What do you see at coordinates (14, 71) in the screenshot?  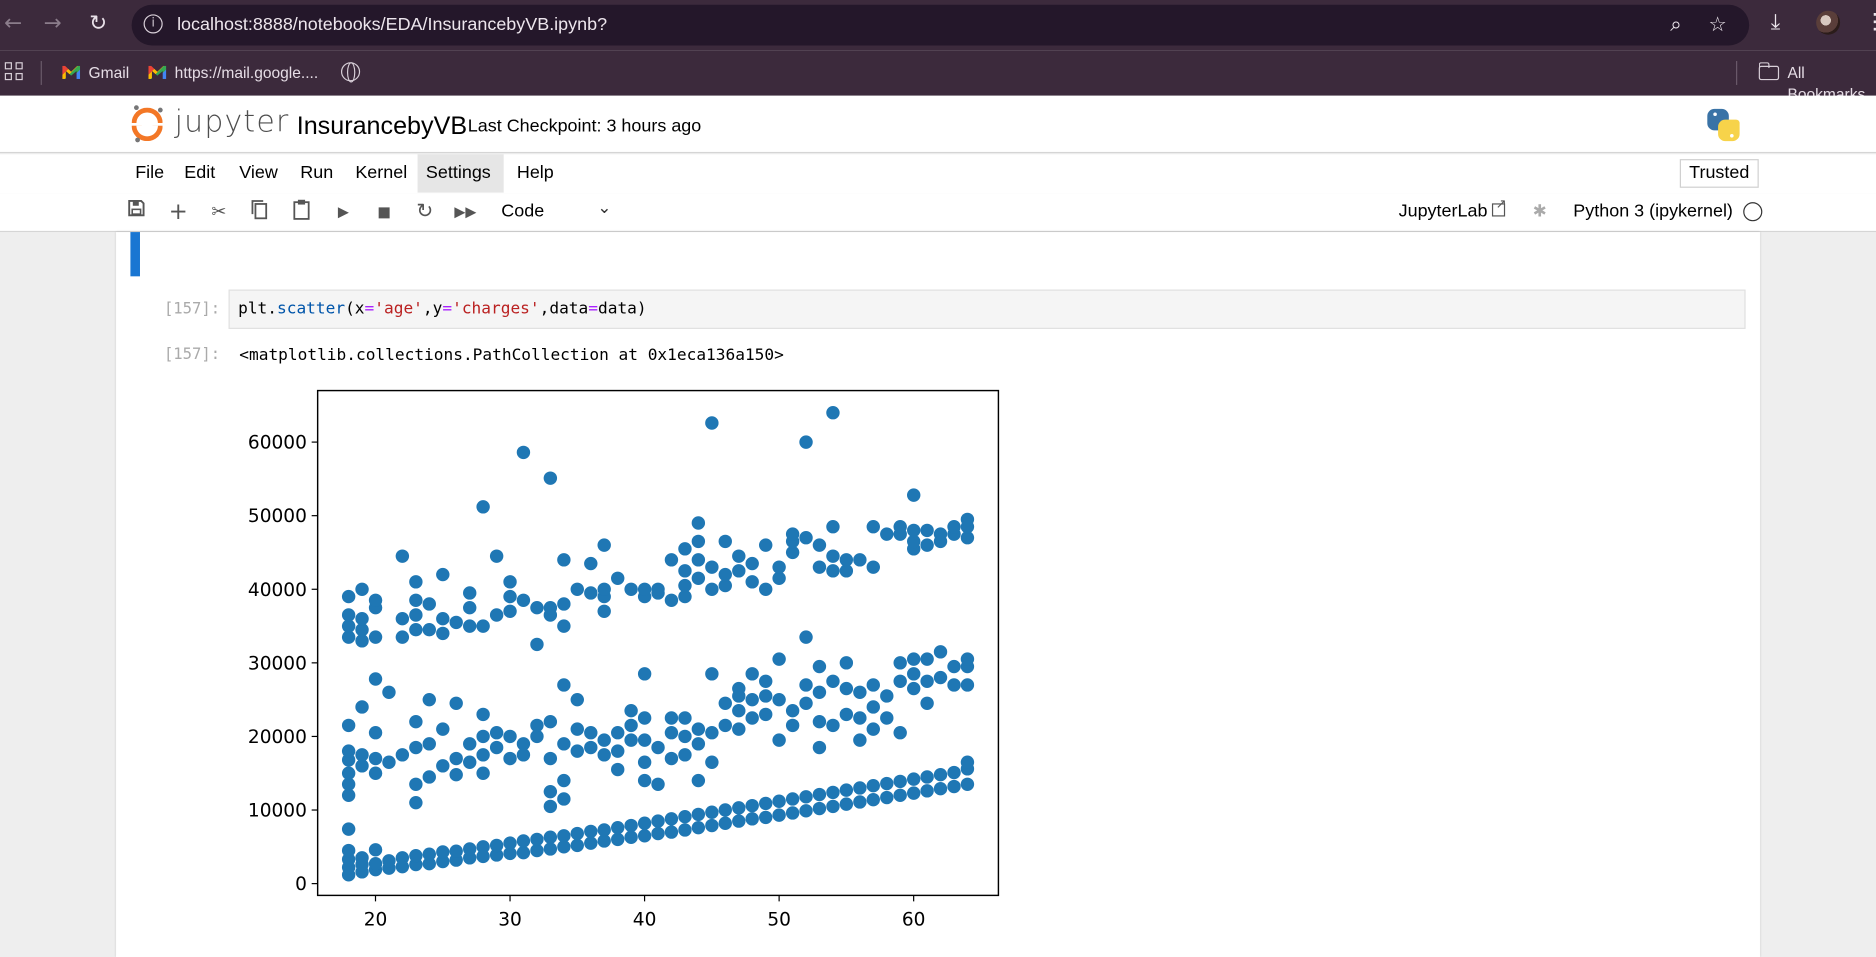 I see `apps-grid-icon` at bounding box center [14, 71].